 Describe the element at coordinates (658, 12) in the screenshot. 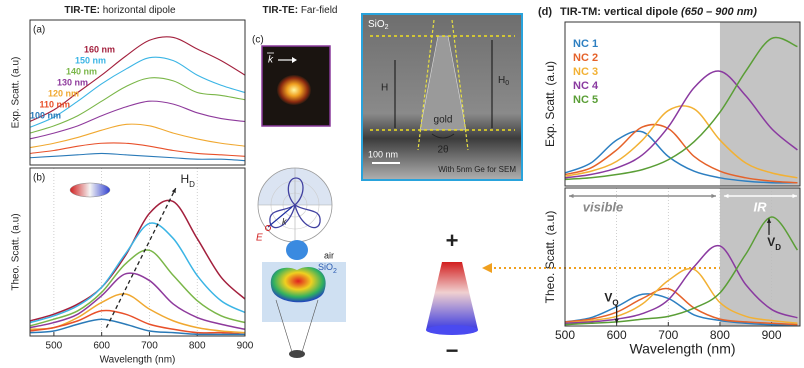

I see `right-title: TIR-TM: vertical dipole (650 – 900 nm)` at that location.